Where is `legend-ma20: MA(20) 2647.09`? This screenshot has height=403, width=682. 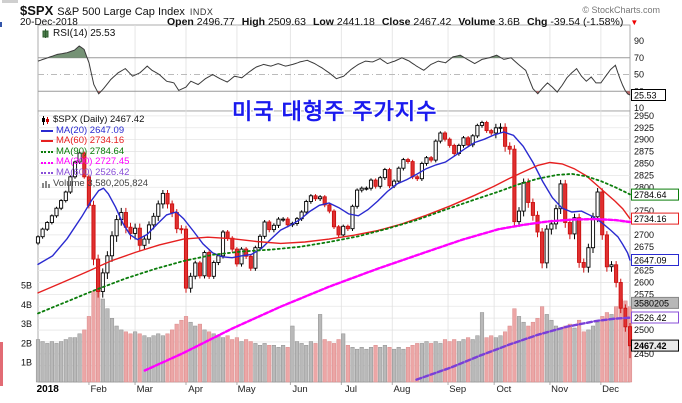 legend-ma20: MA(20) 2647.09 is located at coordinates (94, 131).